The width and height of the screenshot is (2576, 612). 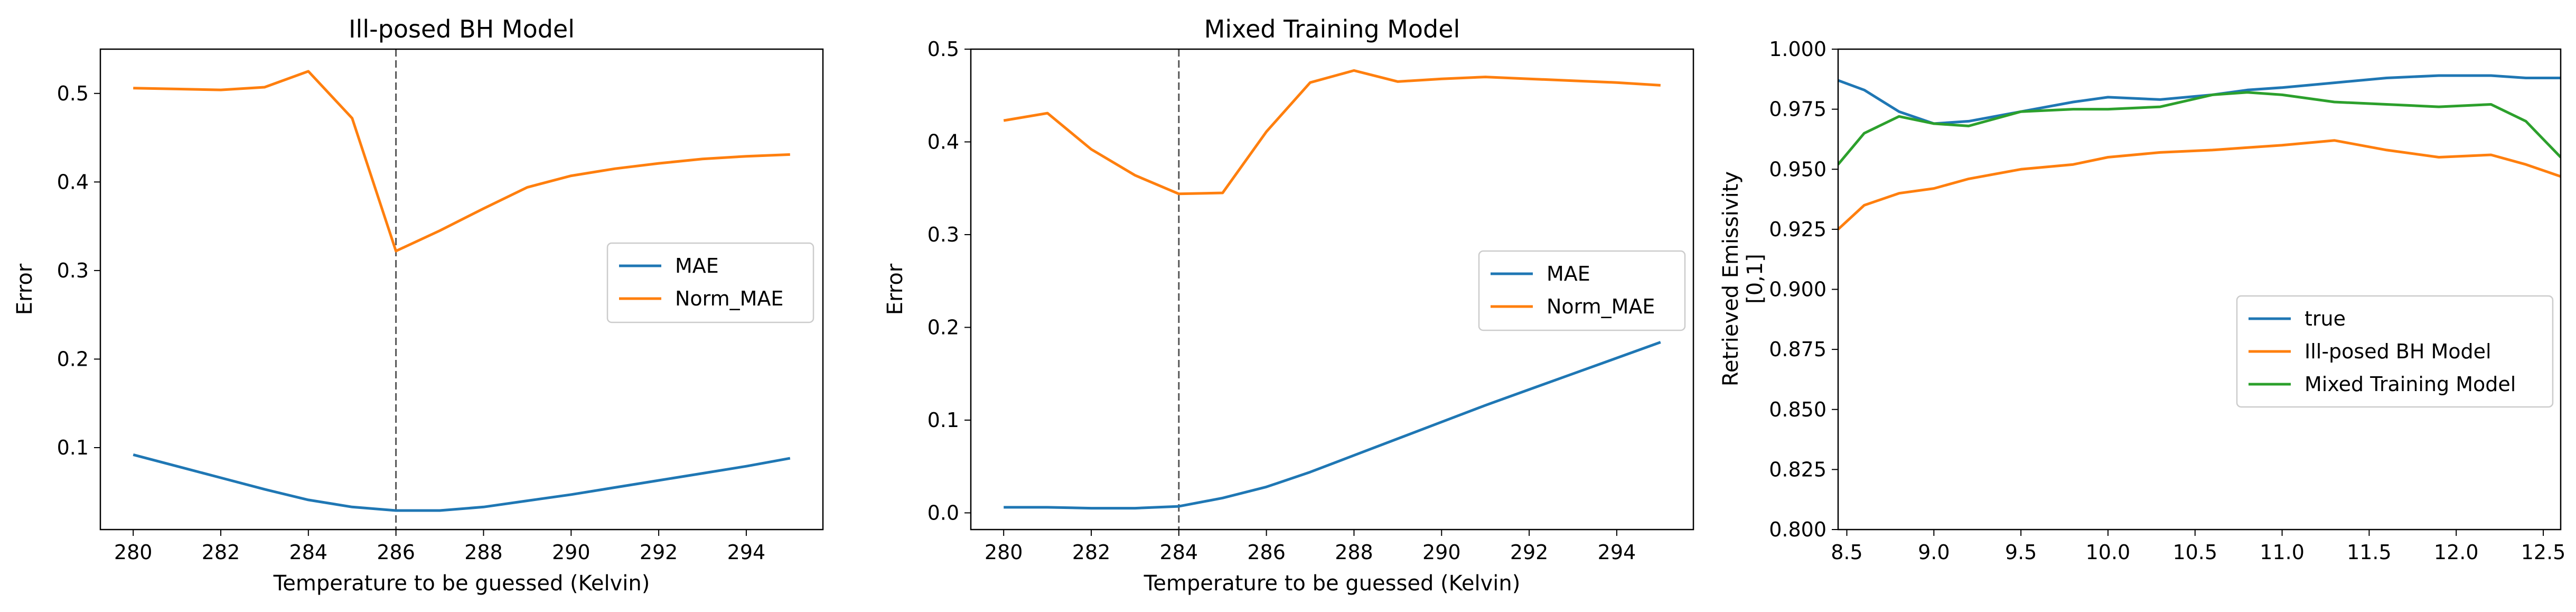 What do you see at coordinates (2194, 552) in the screenshot?
I see `x-tick-label: 10.5` at bounding box center [2194, 552].